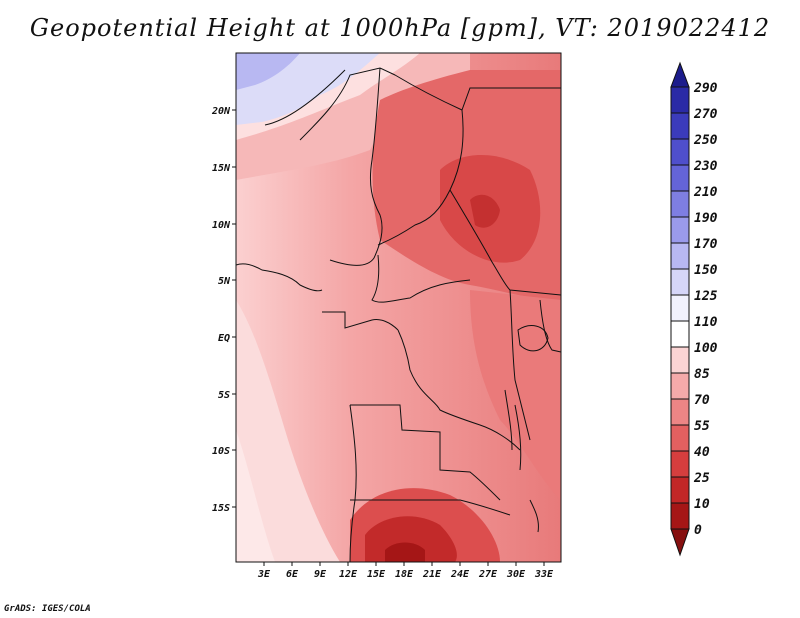  I want to click on colorbar-label-110: 110, so click(706, 322).